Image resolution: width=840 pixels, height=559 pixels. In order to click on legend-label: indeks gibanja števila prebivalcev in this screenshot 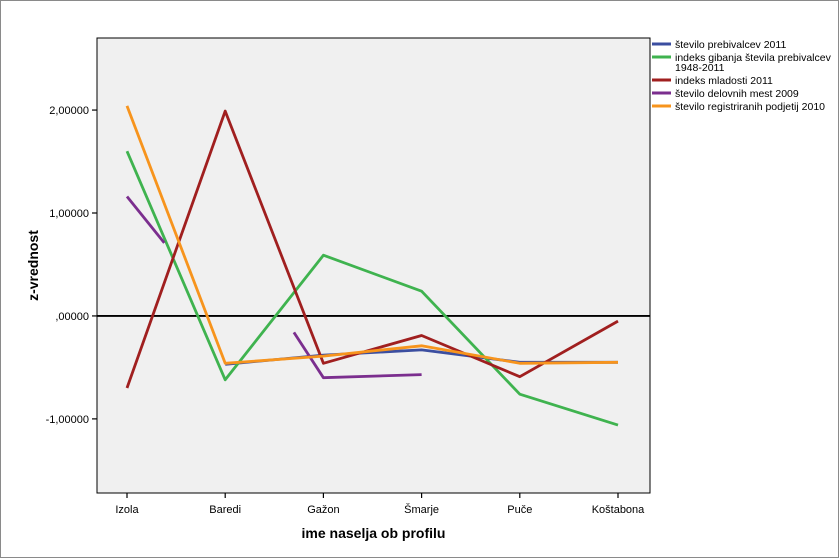, I will do `click(753, 58)`.